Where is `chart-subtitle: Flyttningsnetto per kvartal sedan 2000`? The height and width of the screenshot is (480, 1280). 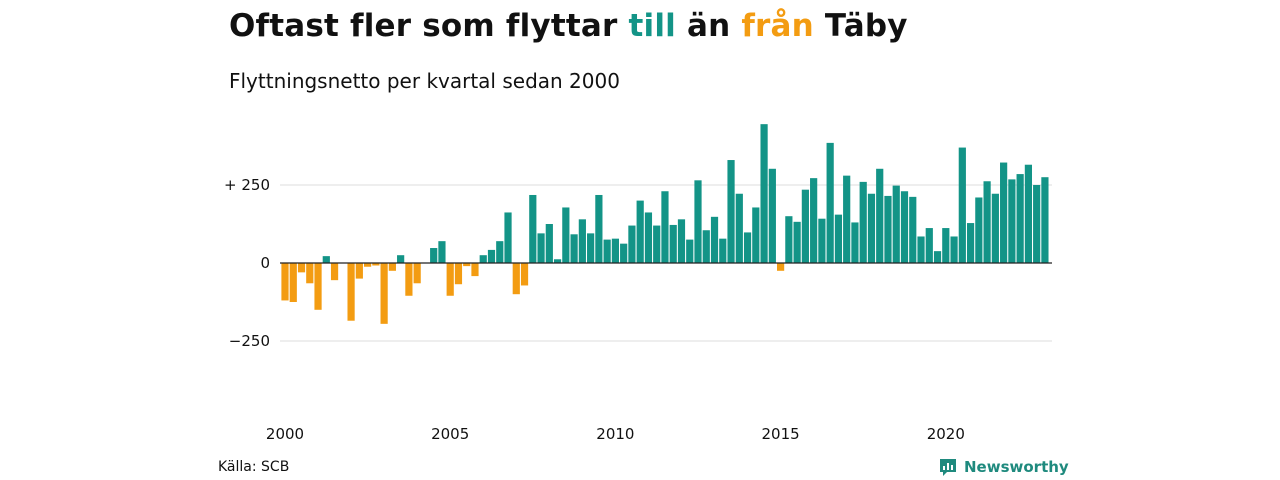 chart-subtitle: Flyttningsnetto per kvartal sedan 2000 is located at coordinates (424, 81).